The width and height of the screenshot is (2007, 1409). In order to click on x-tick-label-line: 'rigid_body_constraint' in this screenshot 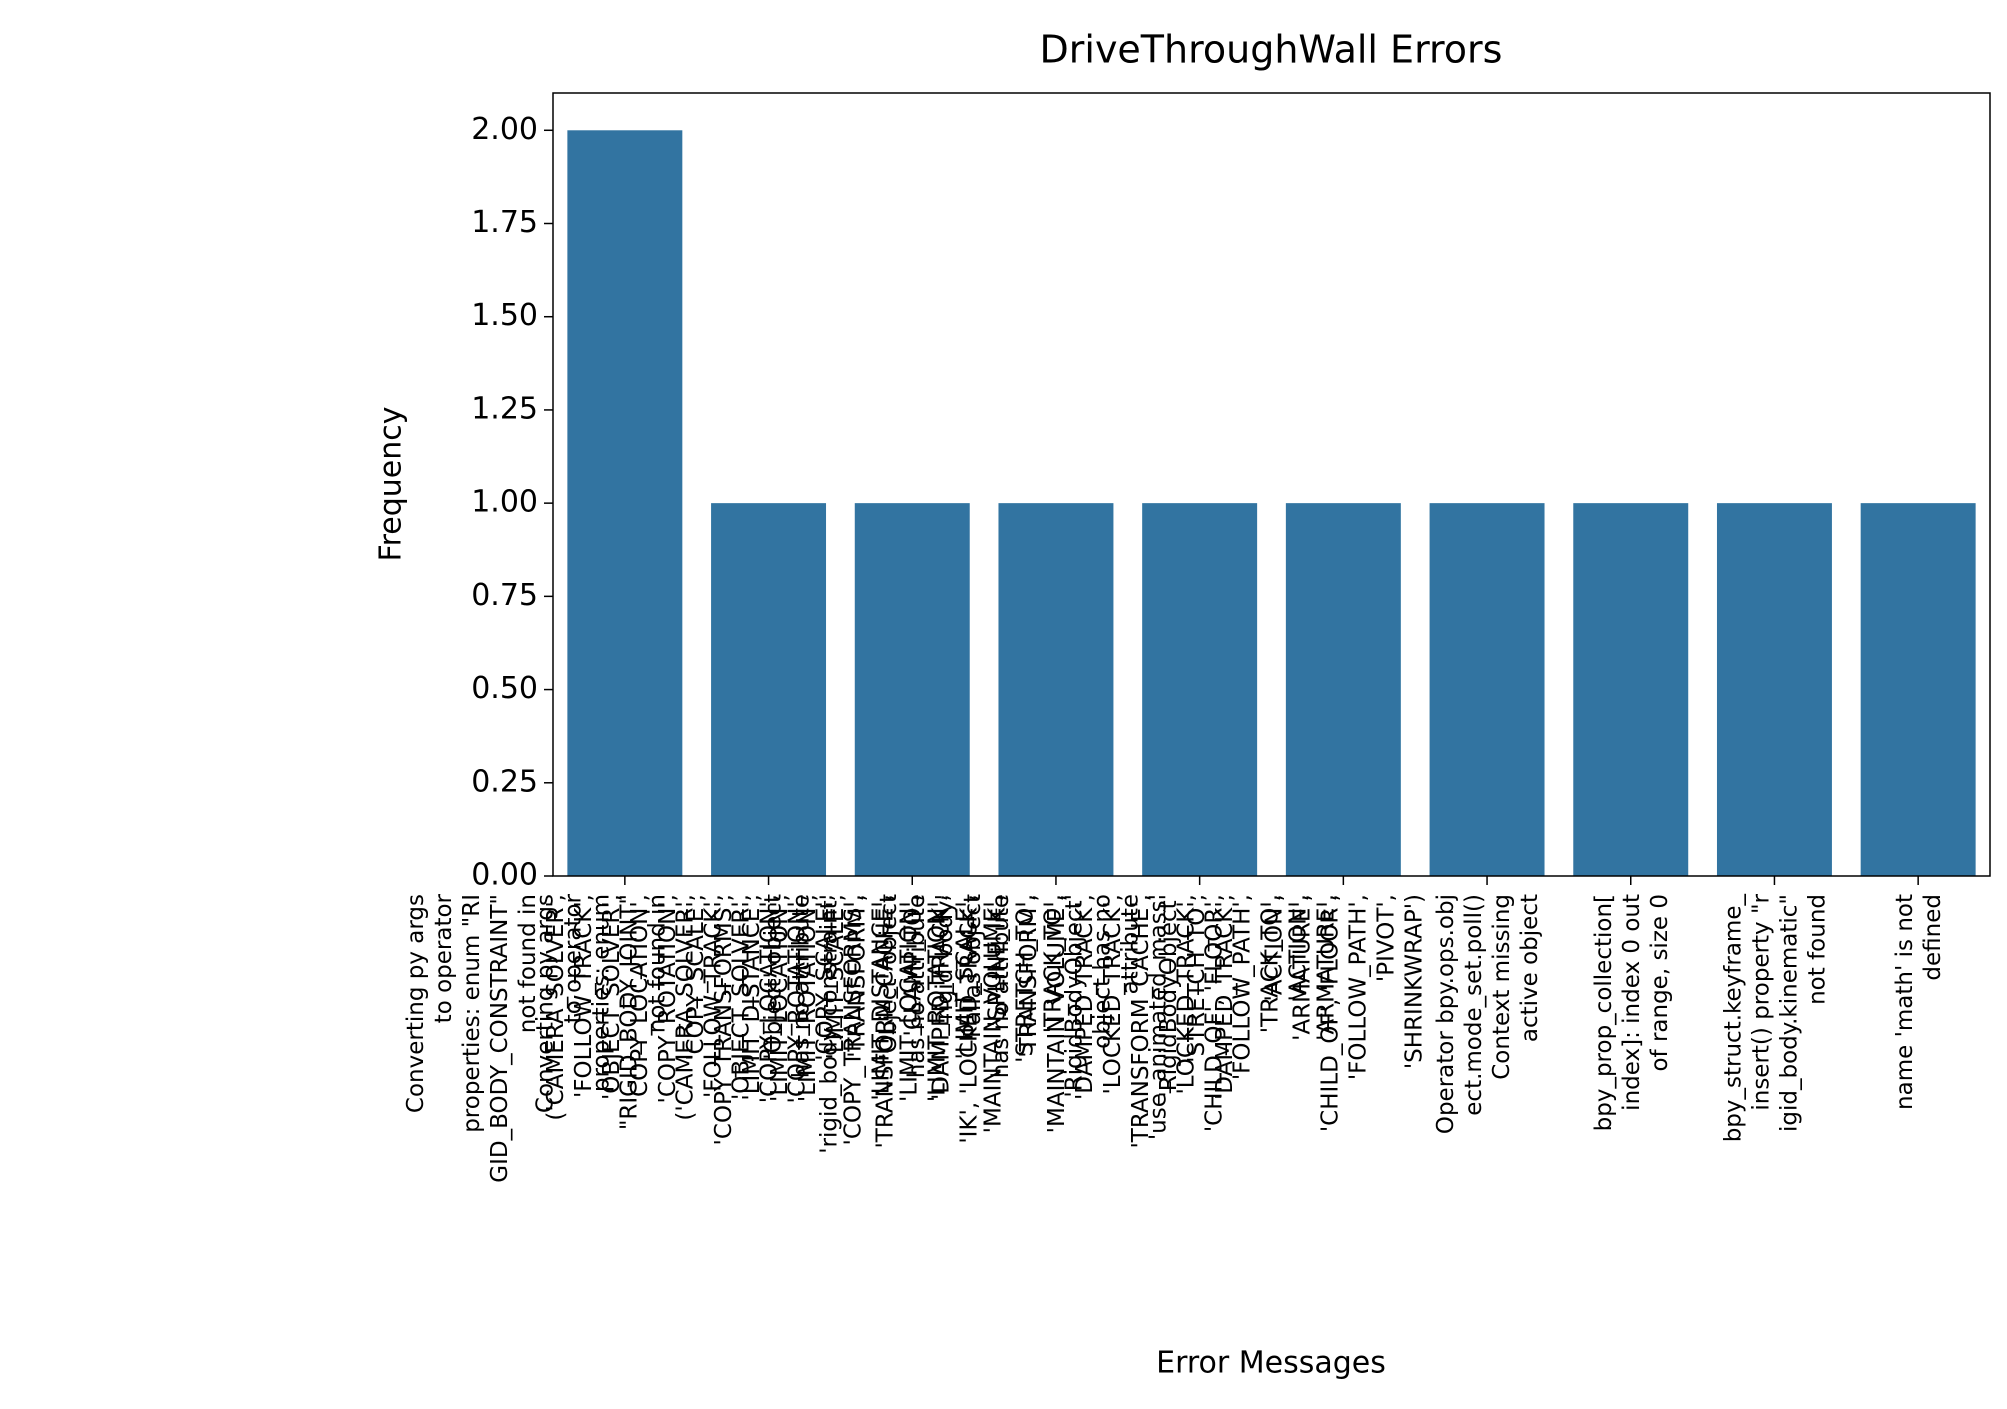, I will do `click(829, 1024)`.